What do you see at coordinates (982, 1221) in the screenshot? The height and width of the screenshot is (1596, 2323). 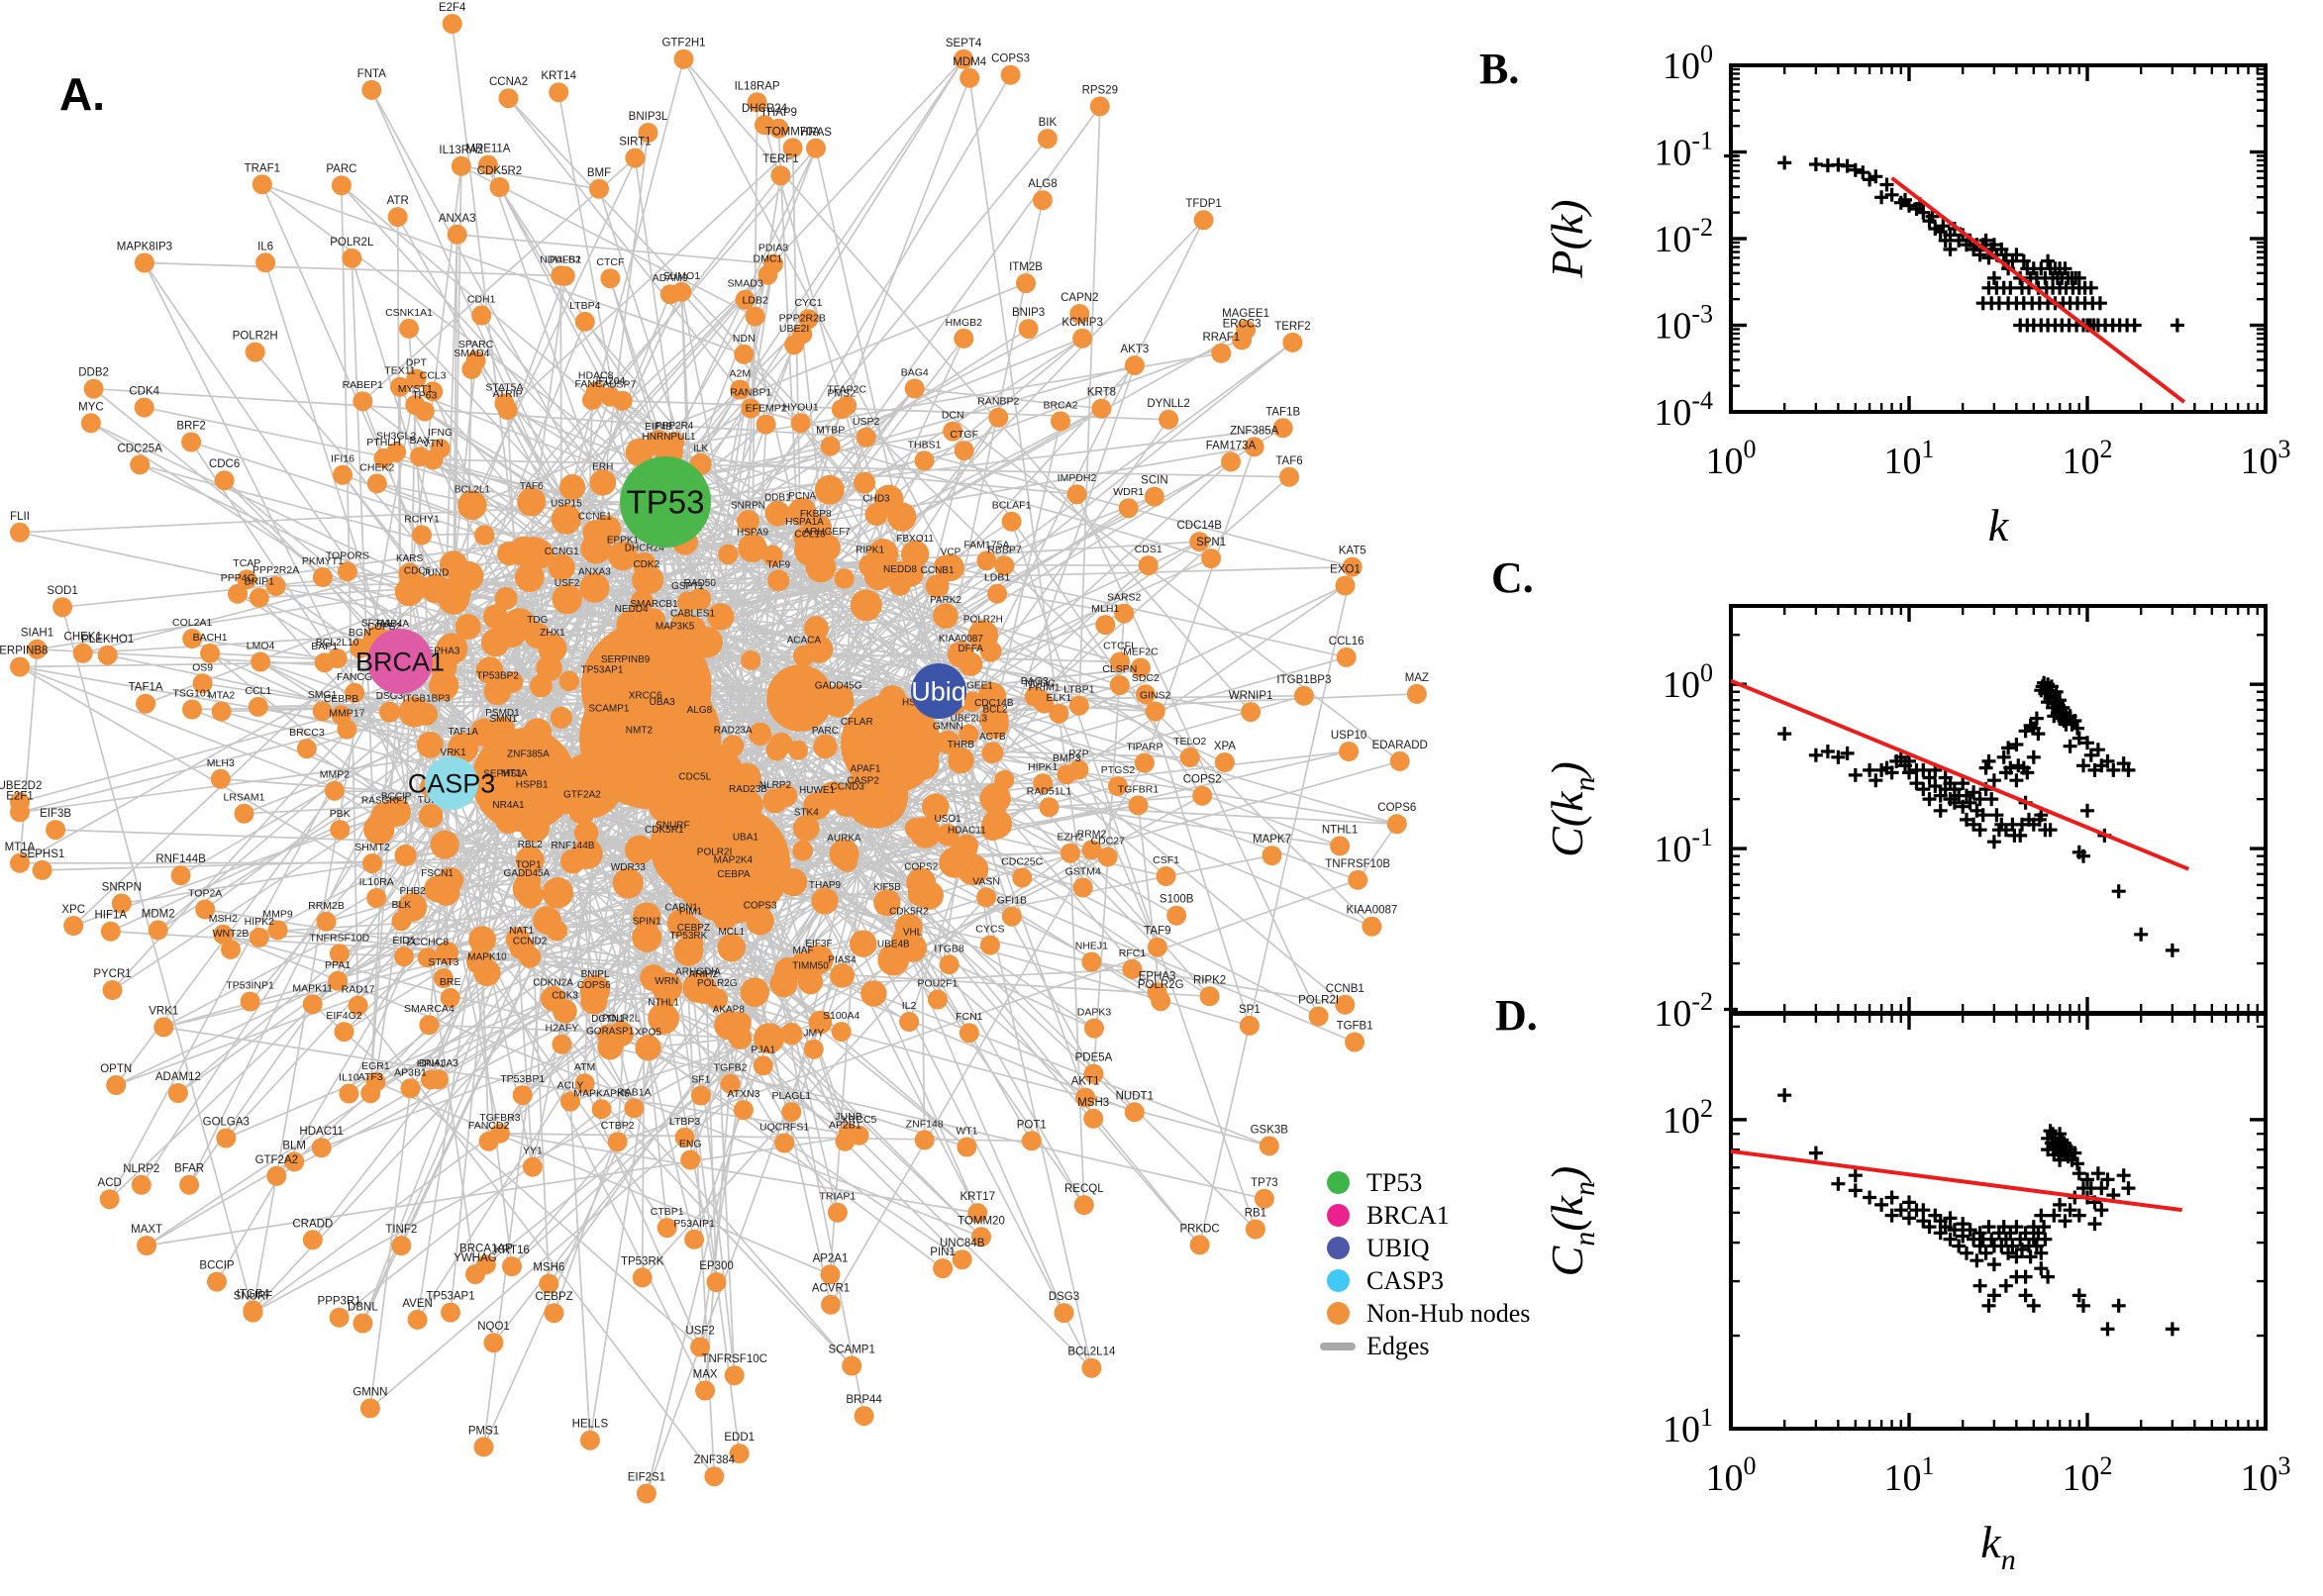 I see `network-node-label: TOMM20` at bounding box center [982, 1221].